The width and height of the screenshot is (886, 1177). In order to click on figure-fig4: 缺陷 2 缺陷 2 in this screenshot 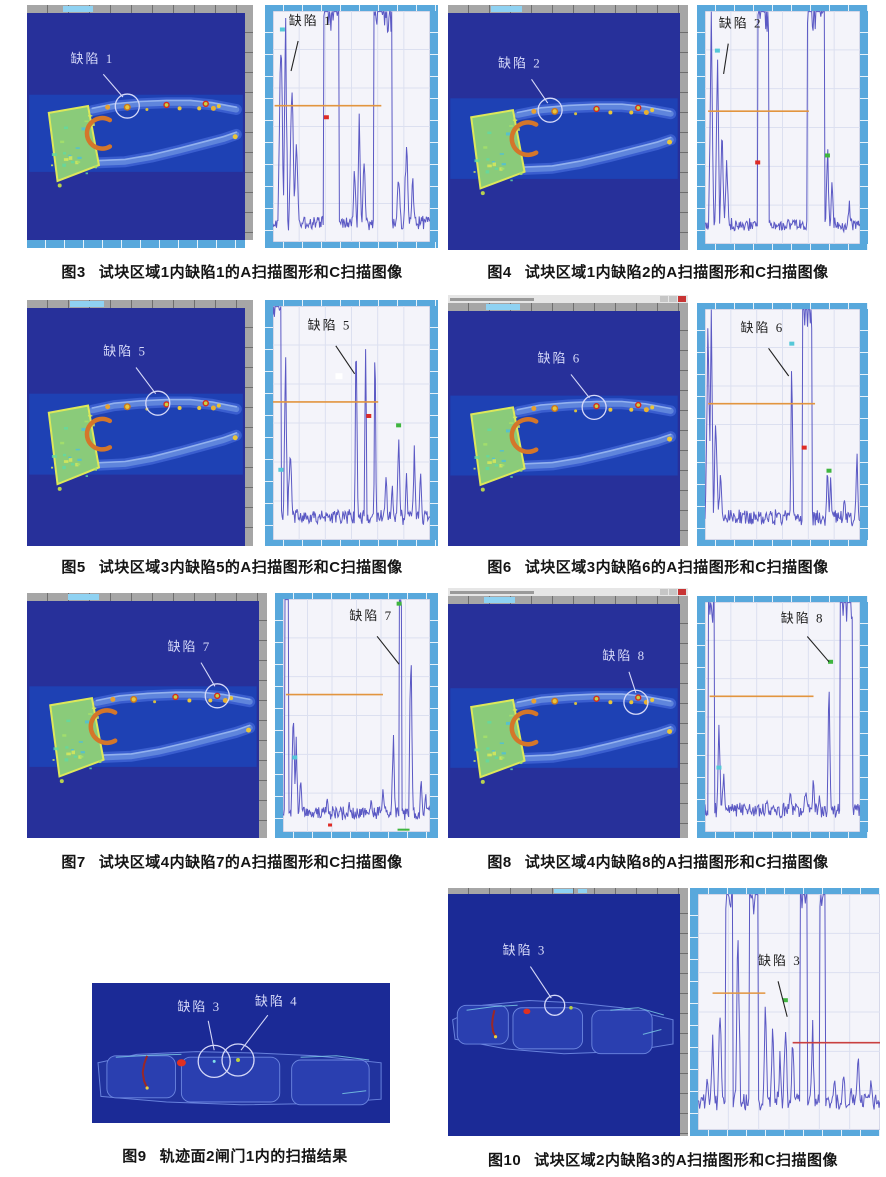, I will do `click(658, 127)`.